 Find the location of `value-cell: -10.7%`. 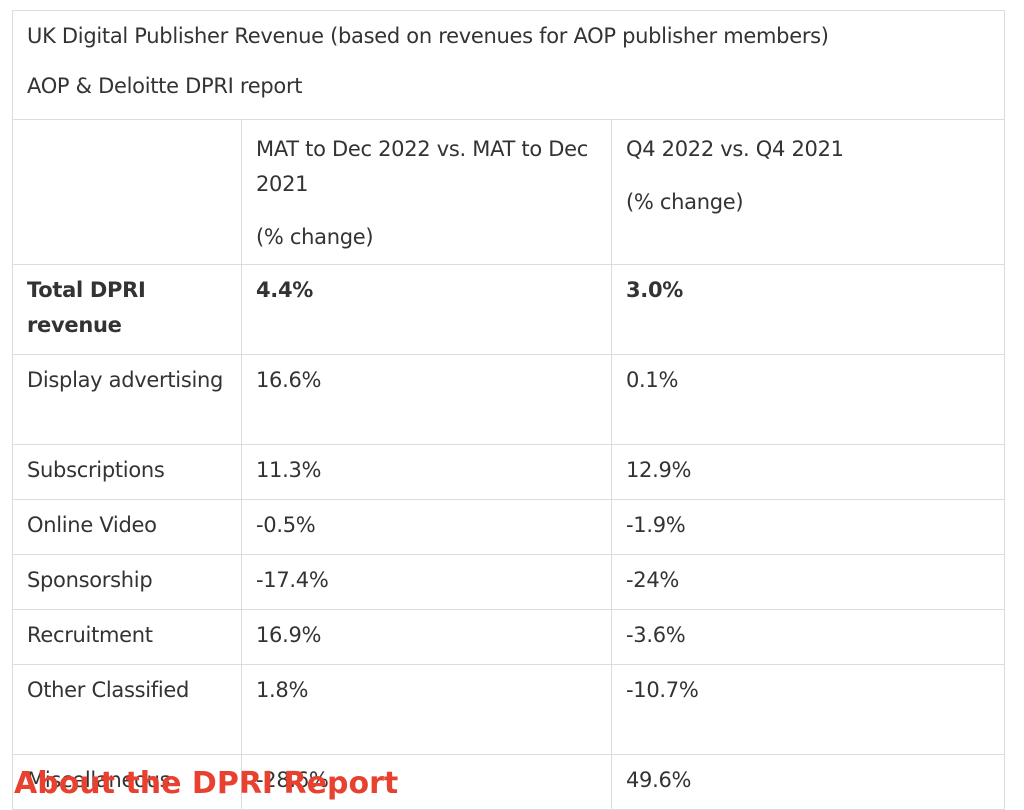

value-cell: -10.7% is located at coordinates (808, 709).